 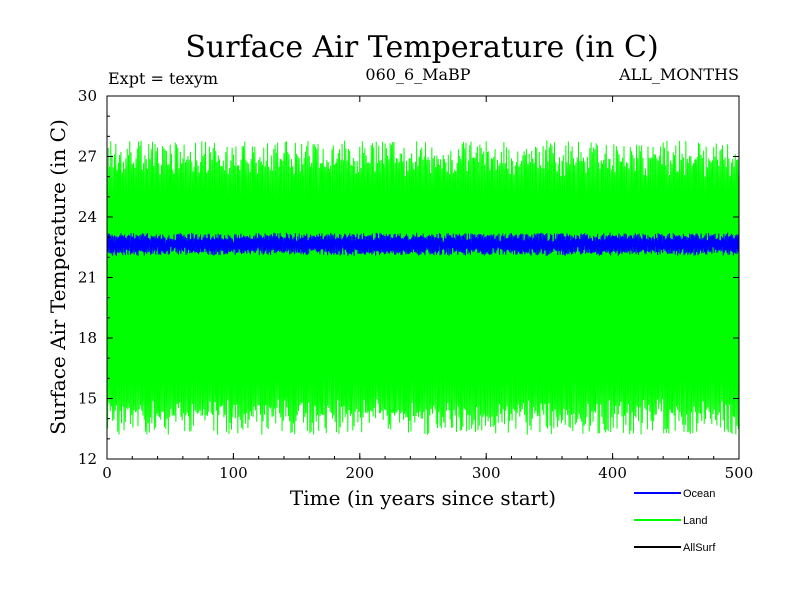 I want to click on chart-subtitle-right: ALL_MONTHS, so click(x=678, y=74).